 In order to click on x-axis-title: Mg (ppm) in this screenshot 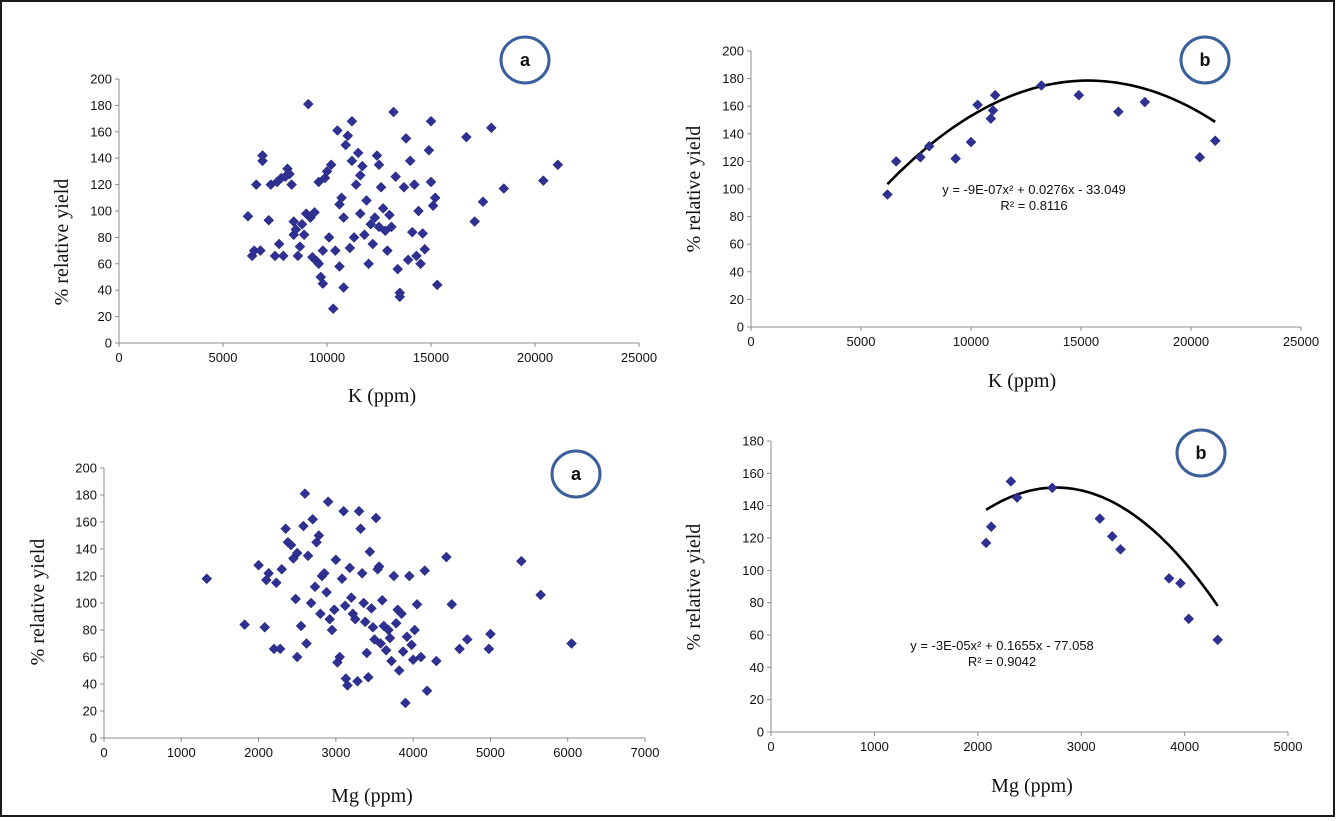, I will do `click(1032, 786)`.